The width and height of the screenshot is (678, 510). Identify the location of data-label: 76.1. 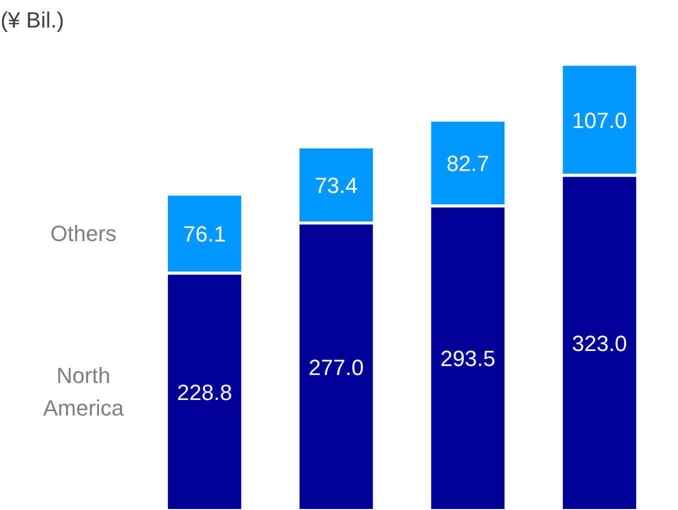
(204, 234).